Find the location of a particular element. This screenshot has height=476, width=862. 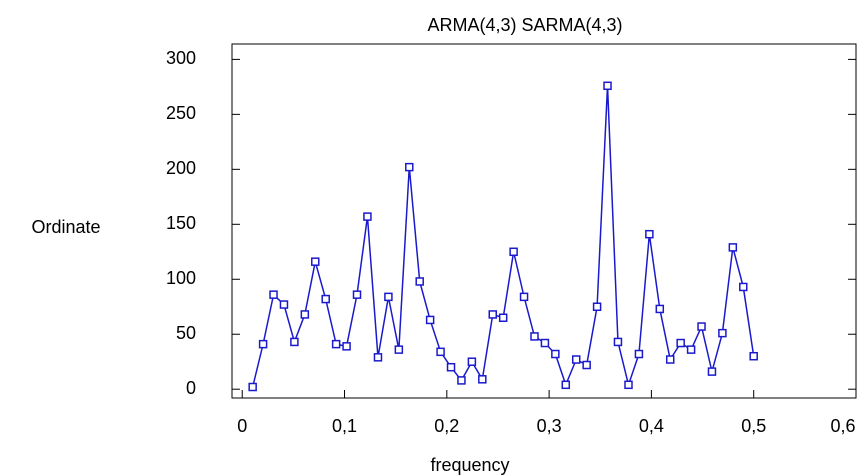

y-tick-label: 0 is located at coordinates (191, 388).